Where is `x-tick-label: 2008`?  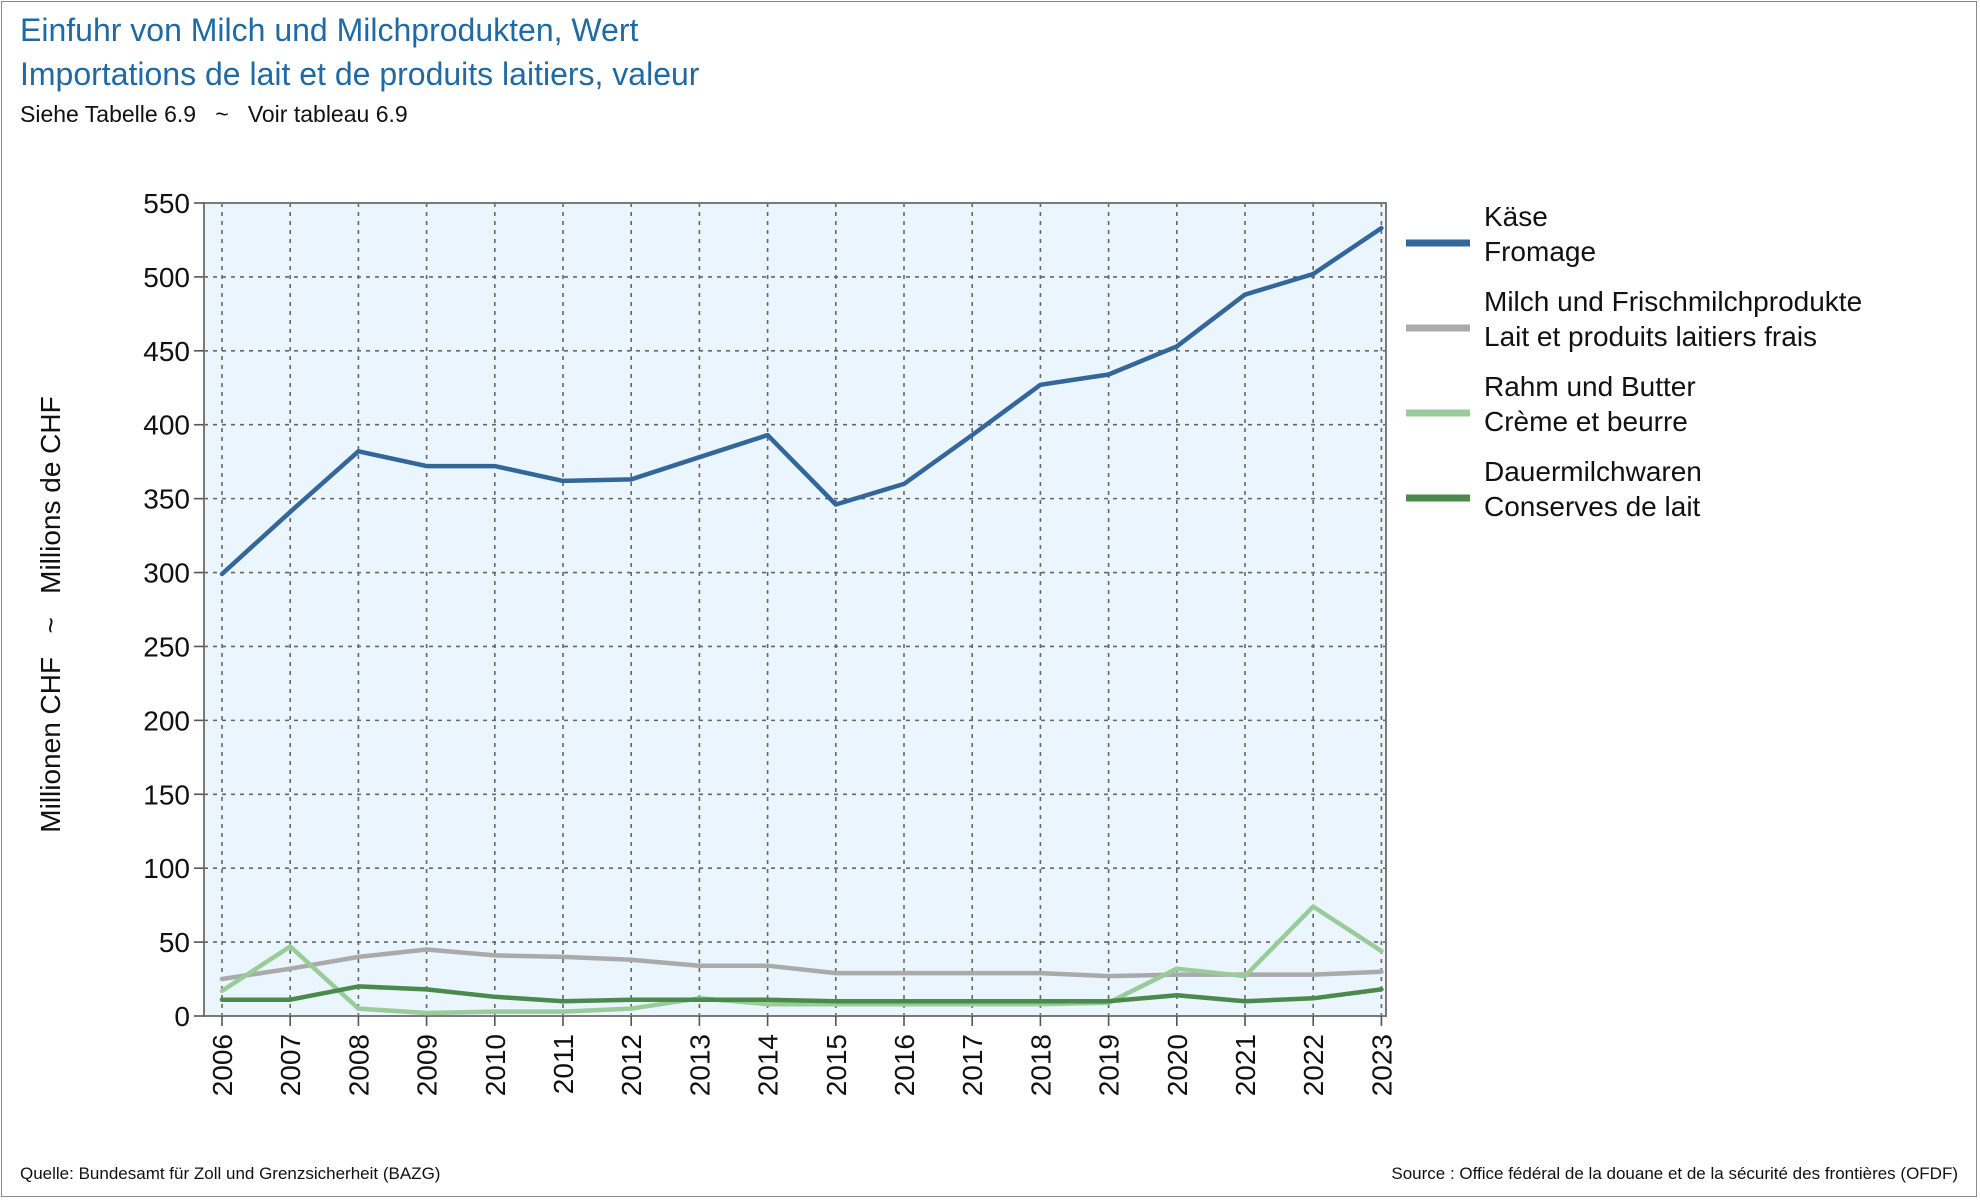
x-tick-label: 2008 is located at coordinates (358, 1065).